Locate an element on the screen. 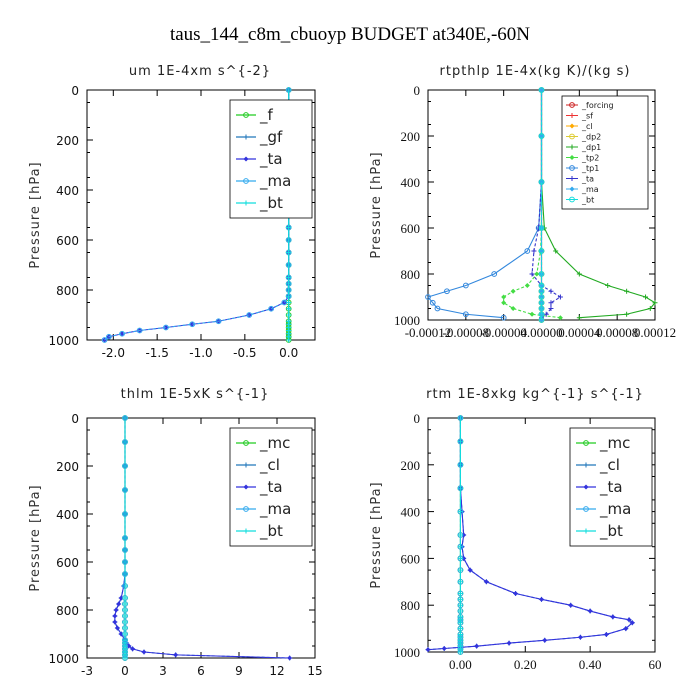 The image size is (700, 700). x-tick-label: -2.0 is located at coordinates (113, 353).